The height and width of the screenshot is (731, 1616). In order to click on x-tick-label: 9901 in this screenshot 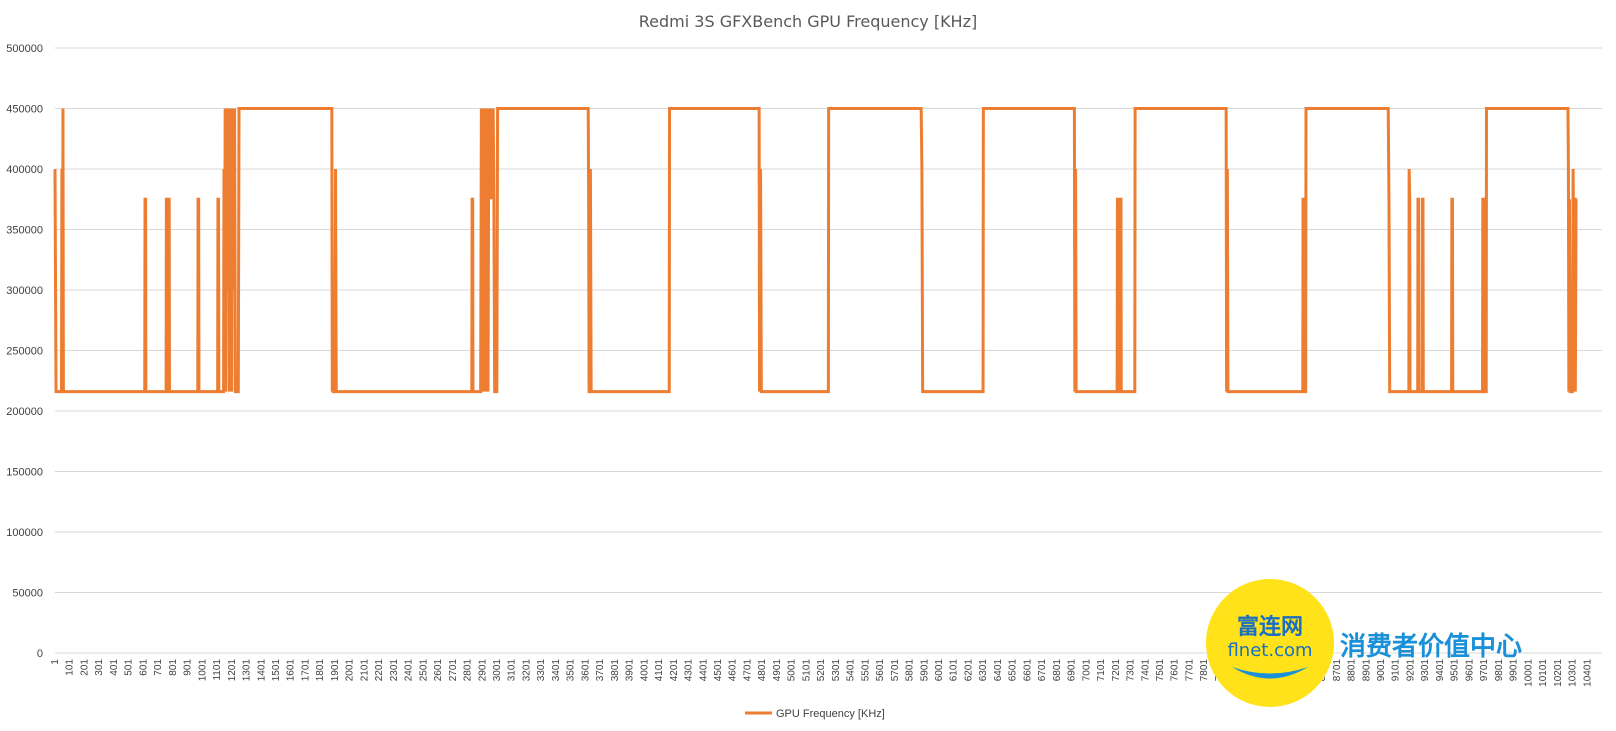, I will do `click(1514, 670)`.